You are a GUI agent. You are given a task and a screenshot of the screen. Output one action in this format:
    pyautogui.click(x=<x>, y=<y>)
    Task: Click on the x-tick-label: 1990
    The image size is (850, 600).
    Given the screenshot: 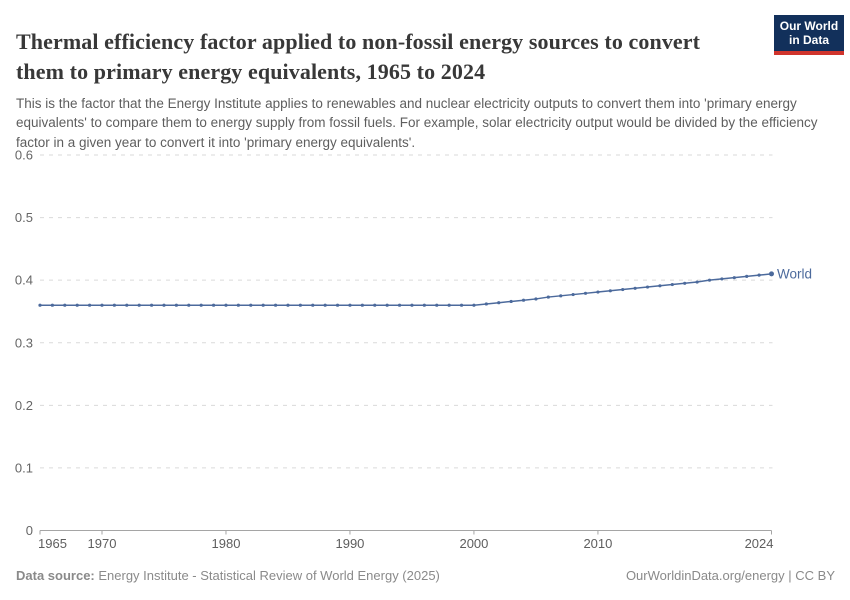 What is the action you would take?
    pyautogui.click(x=349, y=543)
    